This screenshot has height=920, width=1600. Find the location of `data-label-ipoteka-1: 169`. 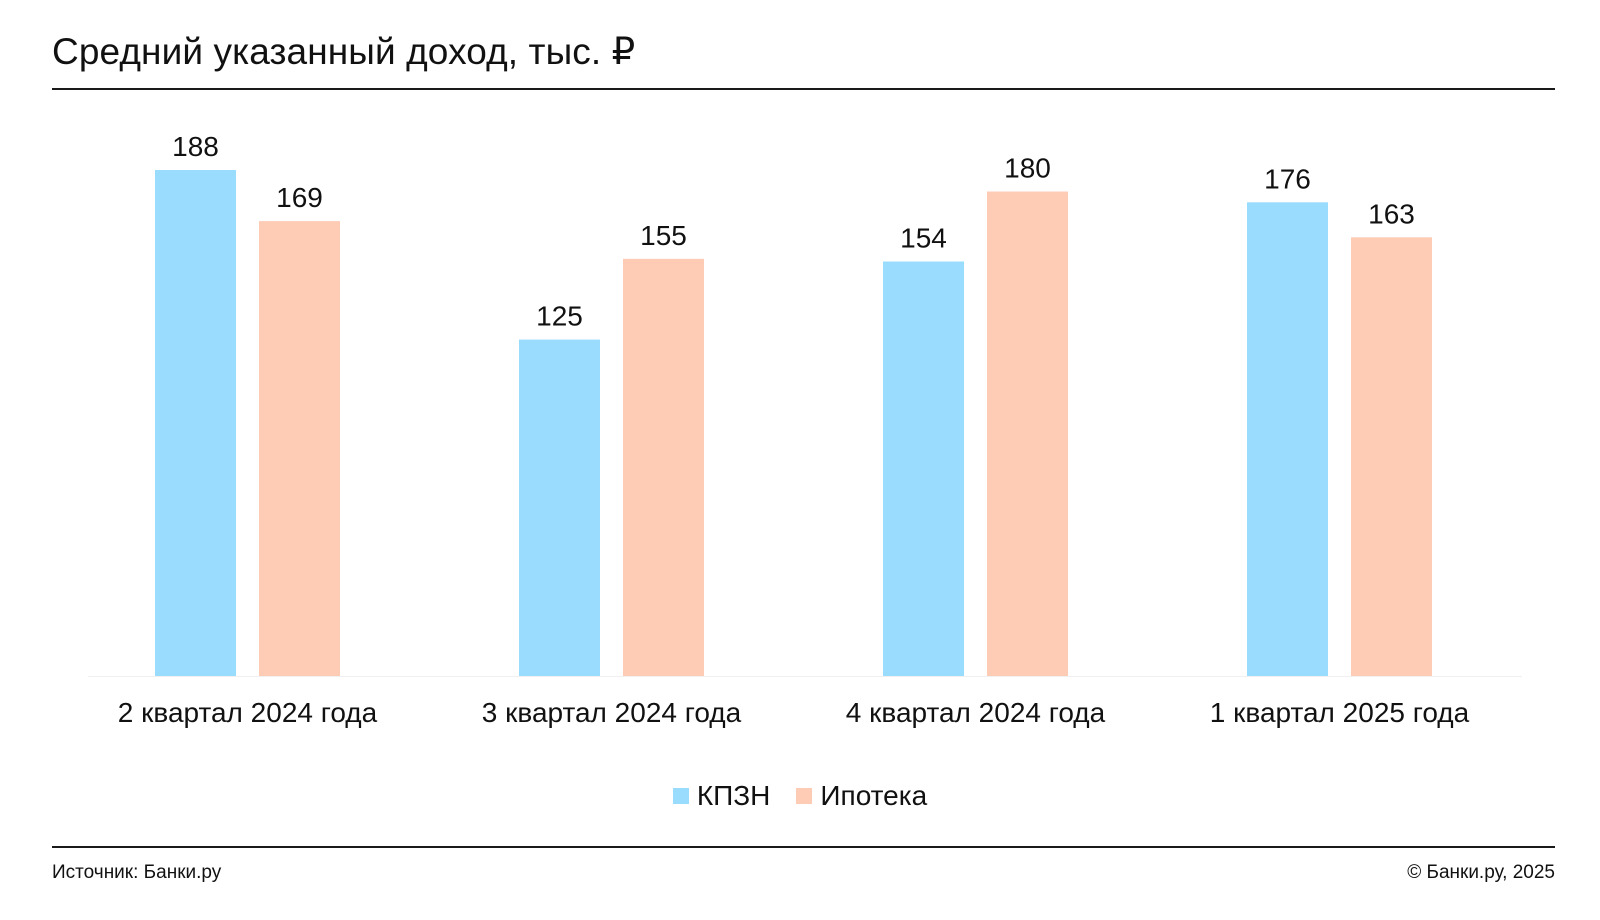

data-label-ipoteka-1: 169 is located at coordinates (299, 197).